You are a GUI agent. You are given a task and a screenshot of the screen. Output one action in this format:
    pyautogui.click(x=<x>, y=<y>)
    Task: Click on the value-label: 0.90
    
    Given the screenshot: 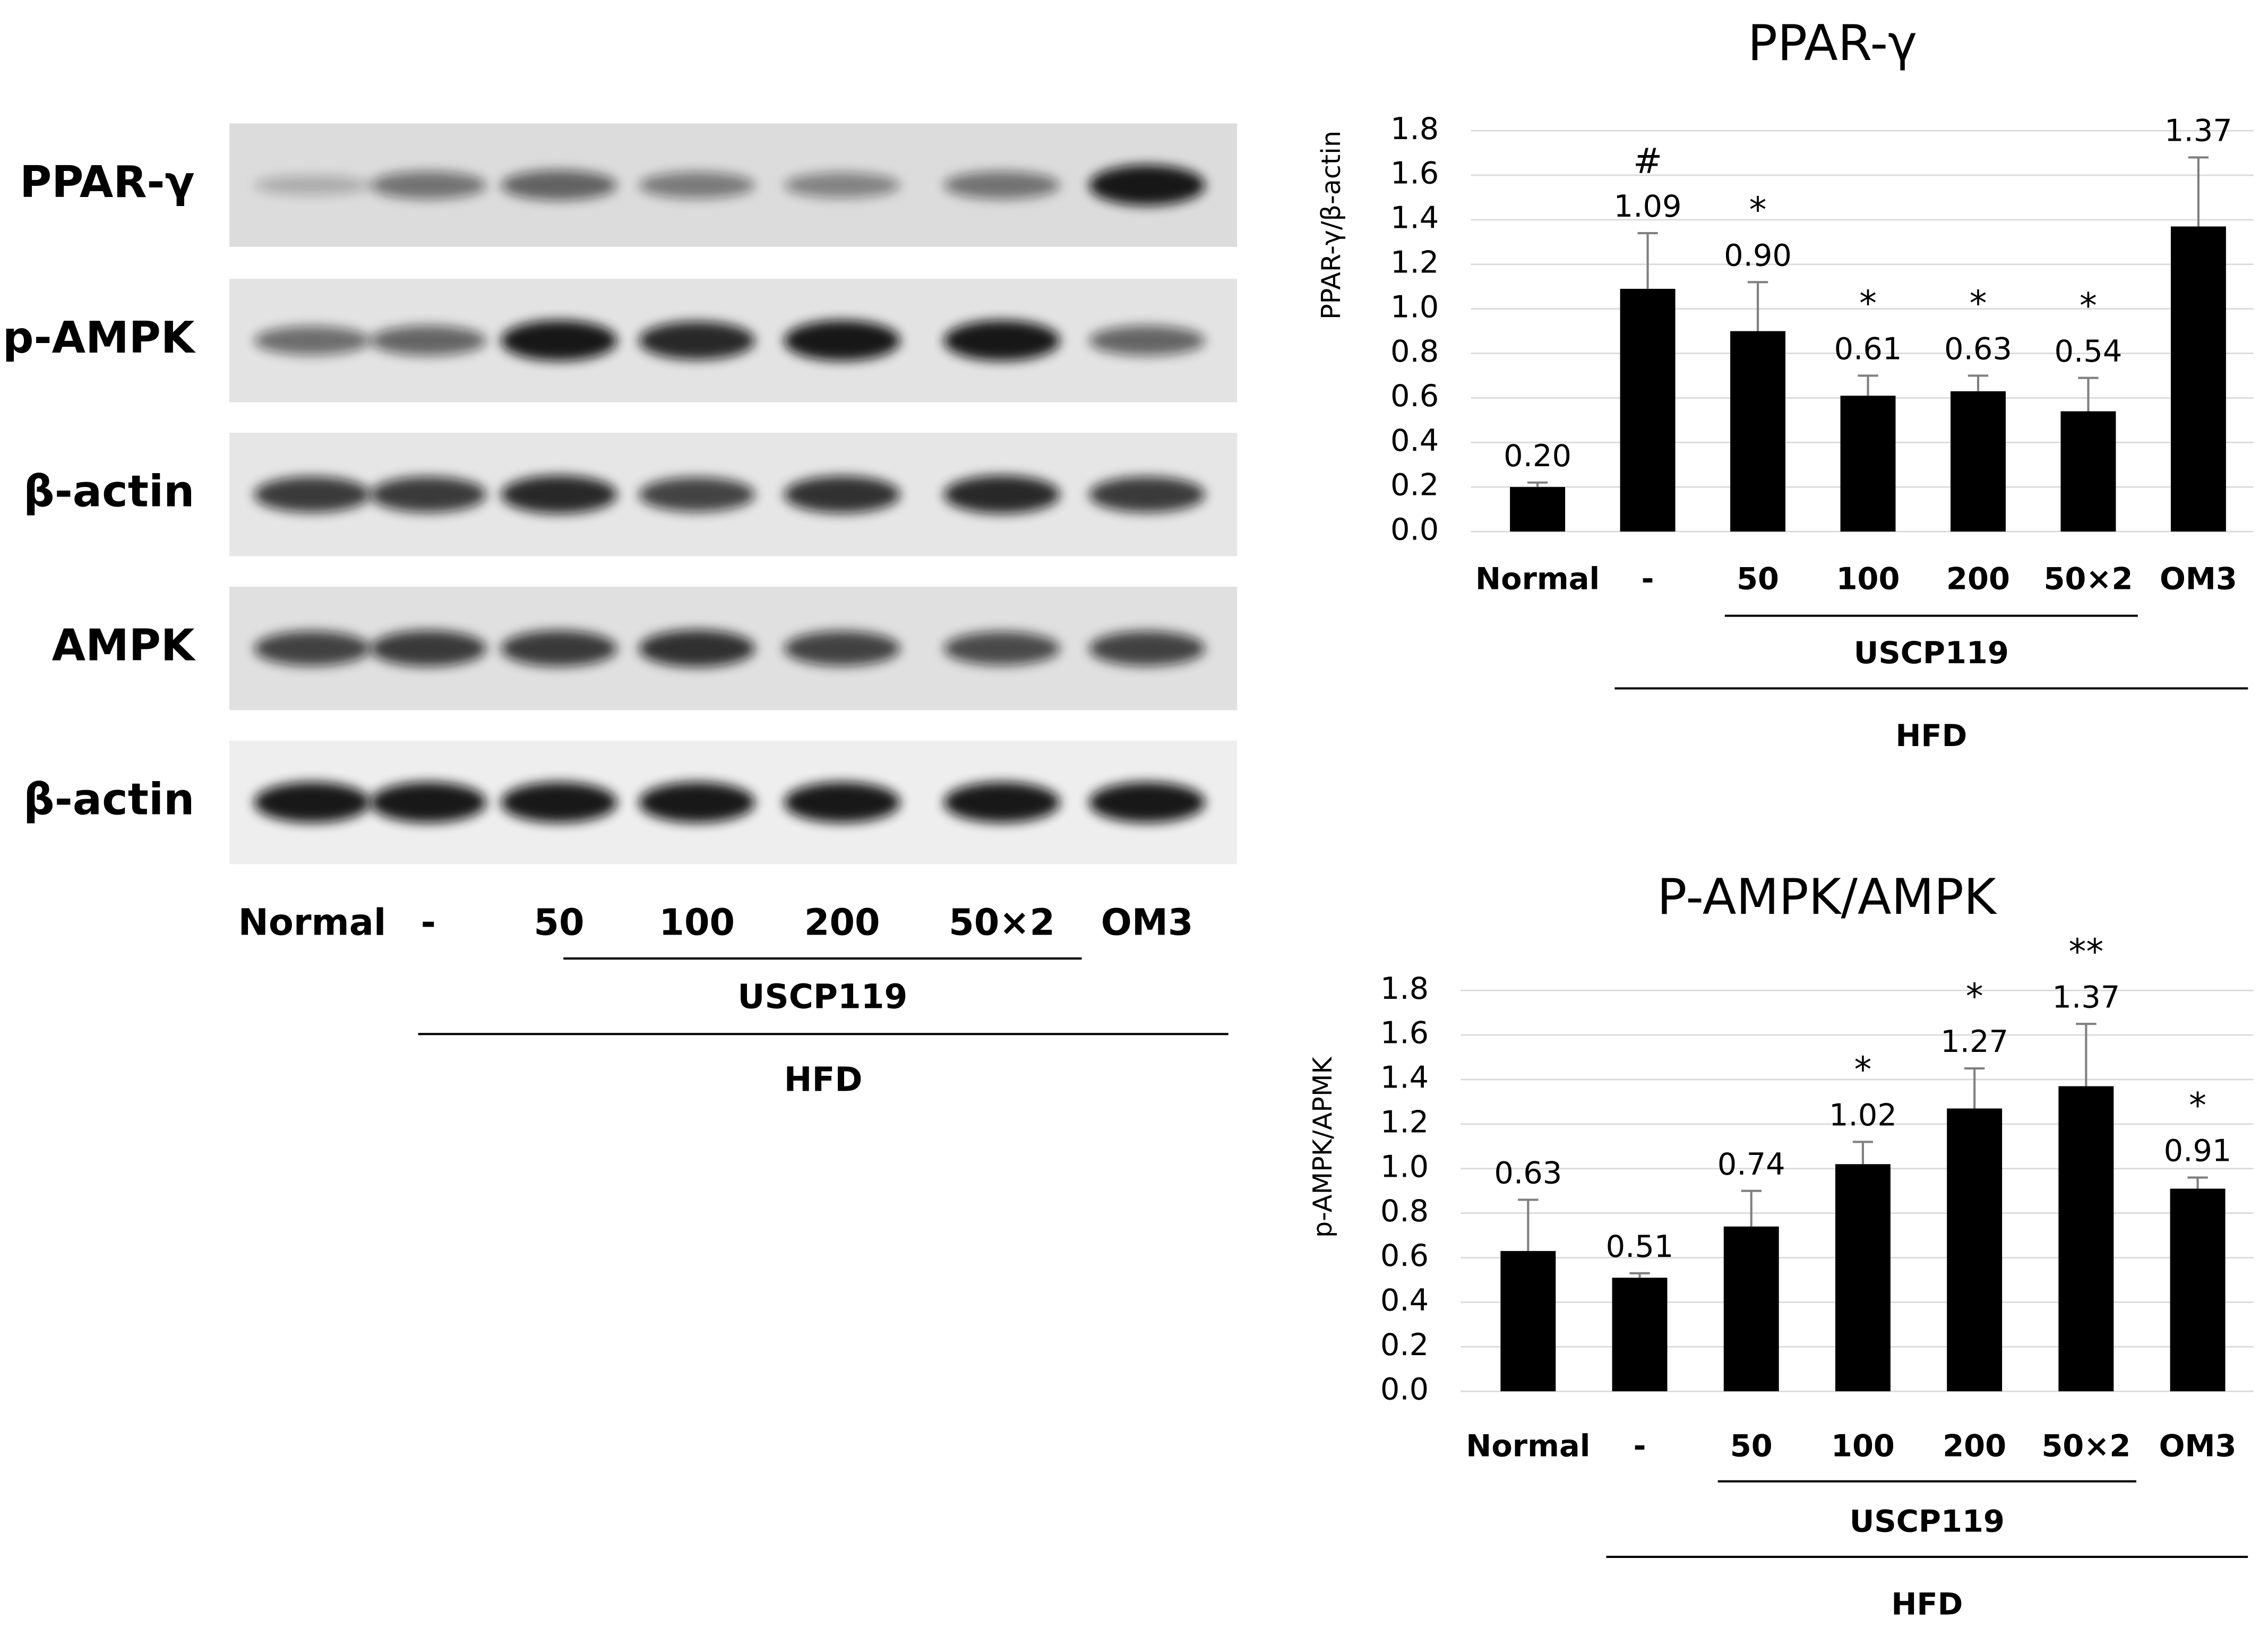 What is the action you would take?
    pyautogui.click(x=1758, y=255)
    